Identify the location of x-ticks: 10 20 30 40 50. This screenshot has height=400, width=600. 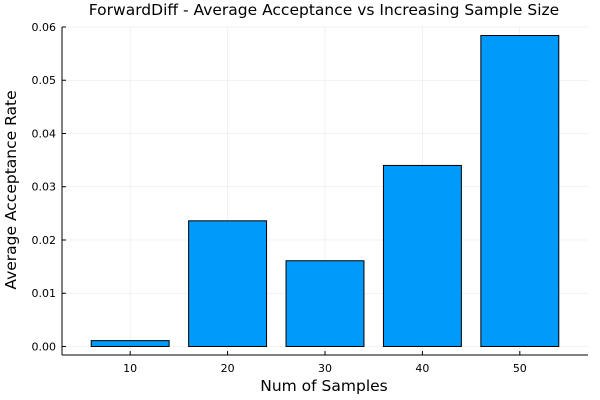
(325, 363).